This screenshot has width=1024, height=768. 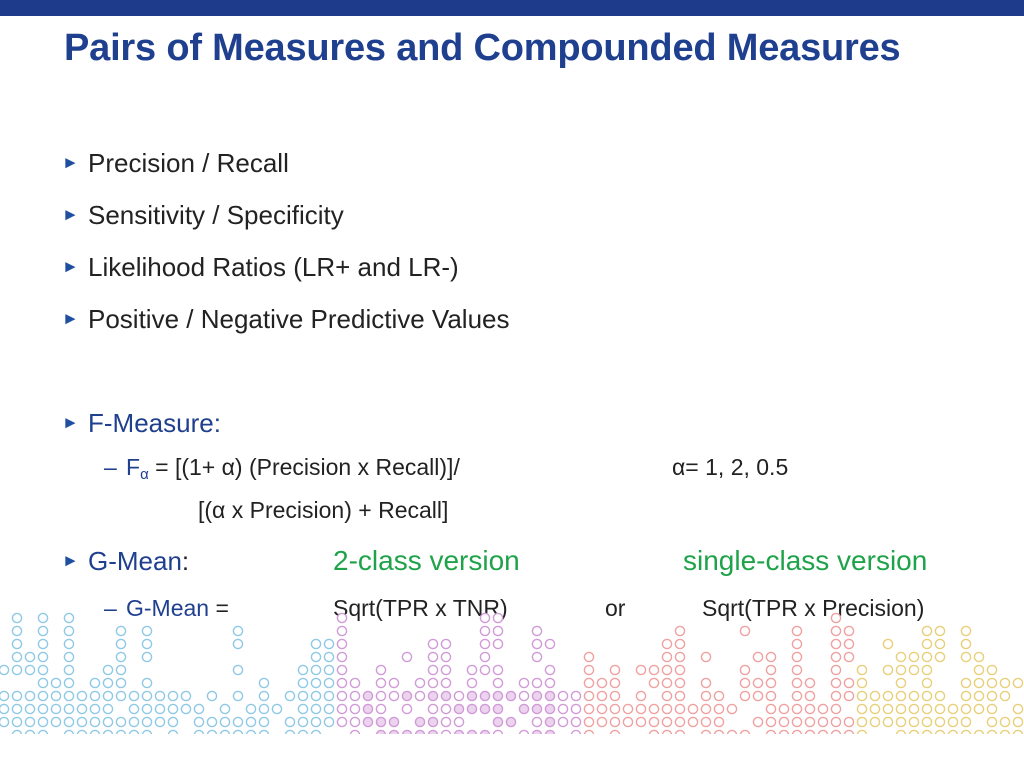 What do you see at coordinates (110, 608) in the screenshot?
I see `sub-dash: –` at bounding box center [110, 608].